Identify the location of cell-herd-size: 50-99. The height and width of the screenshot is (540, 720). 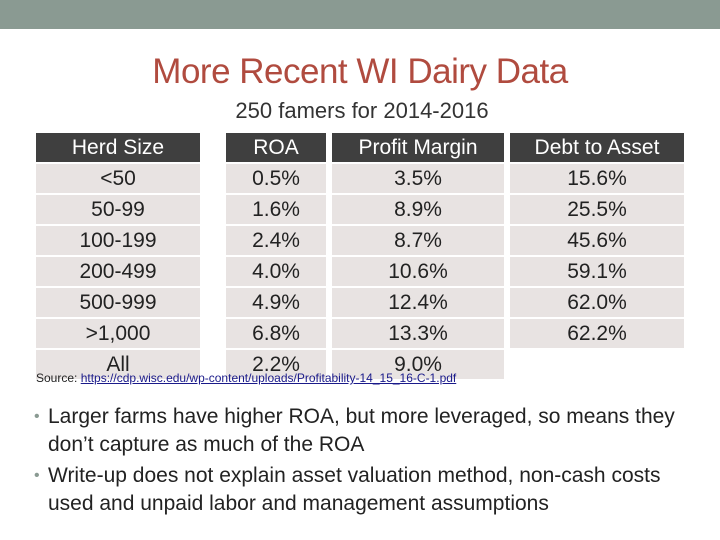
(118, 210).